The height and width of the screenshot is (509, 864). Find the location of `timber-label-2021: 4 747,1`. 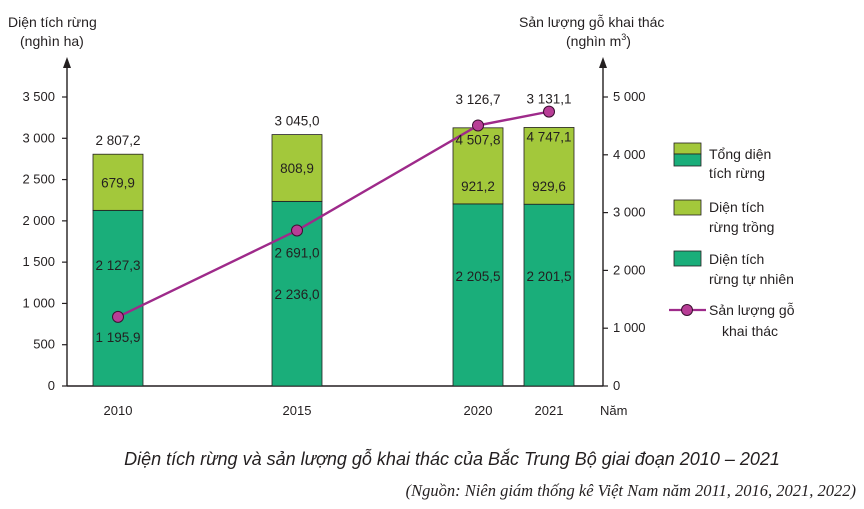

timber-label-2021: 4 747,1 is located at coordinates (548, 137).